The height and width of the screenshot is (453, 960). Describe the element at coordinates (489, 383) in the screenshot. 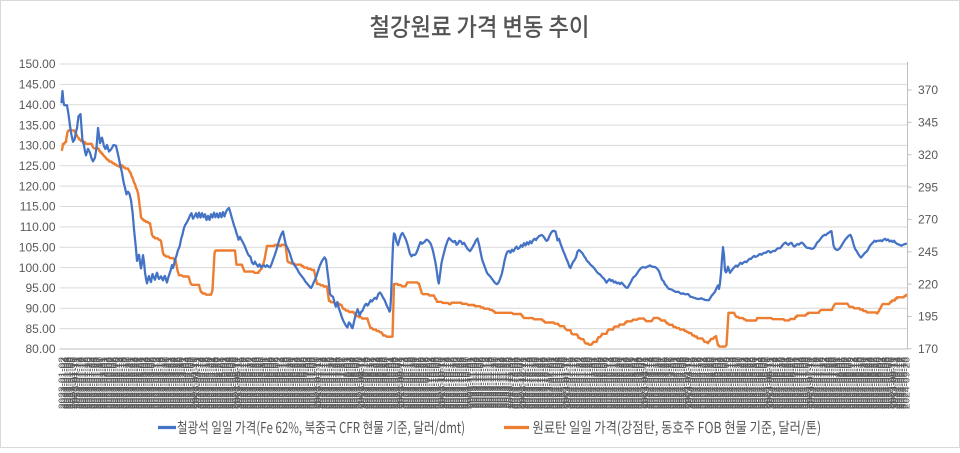

I see `svg-text: 2023-11-15` at that location.